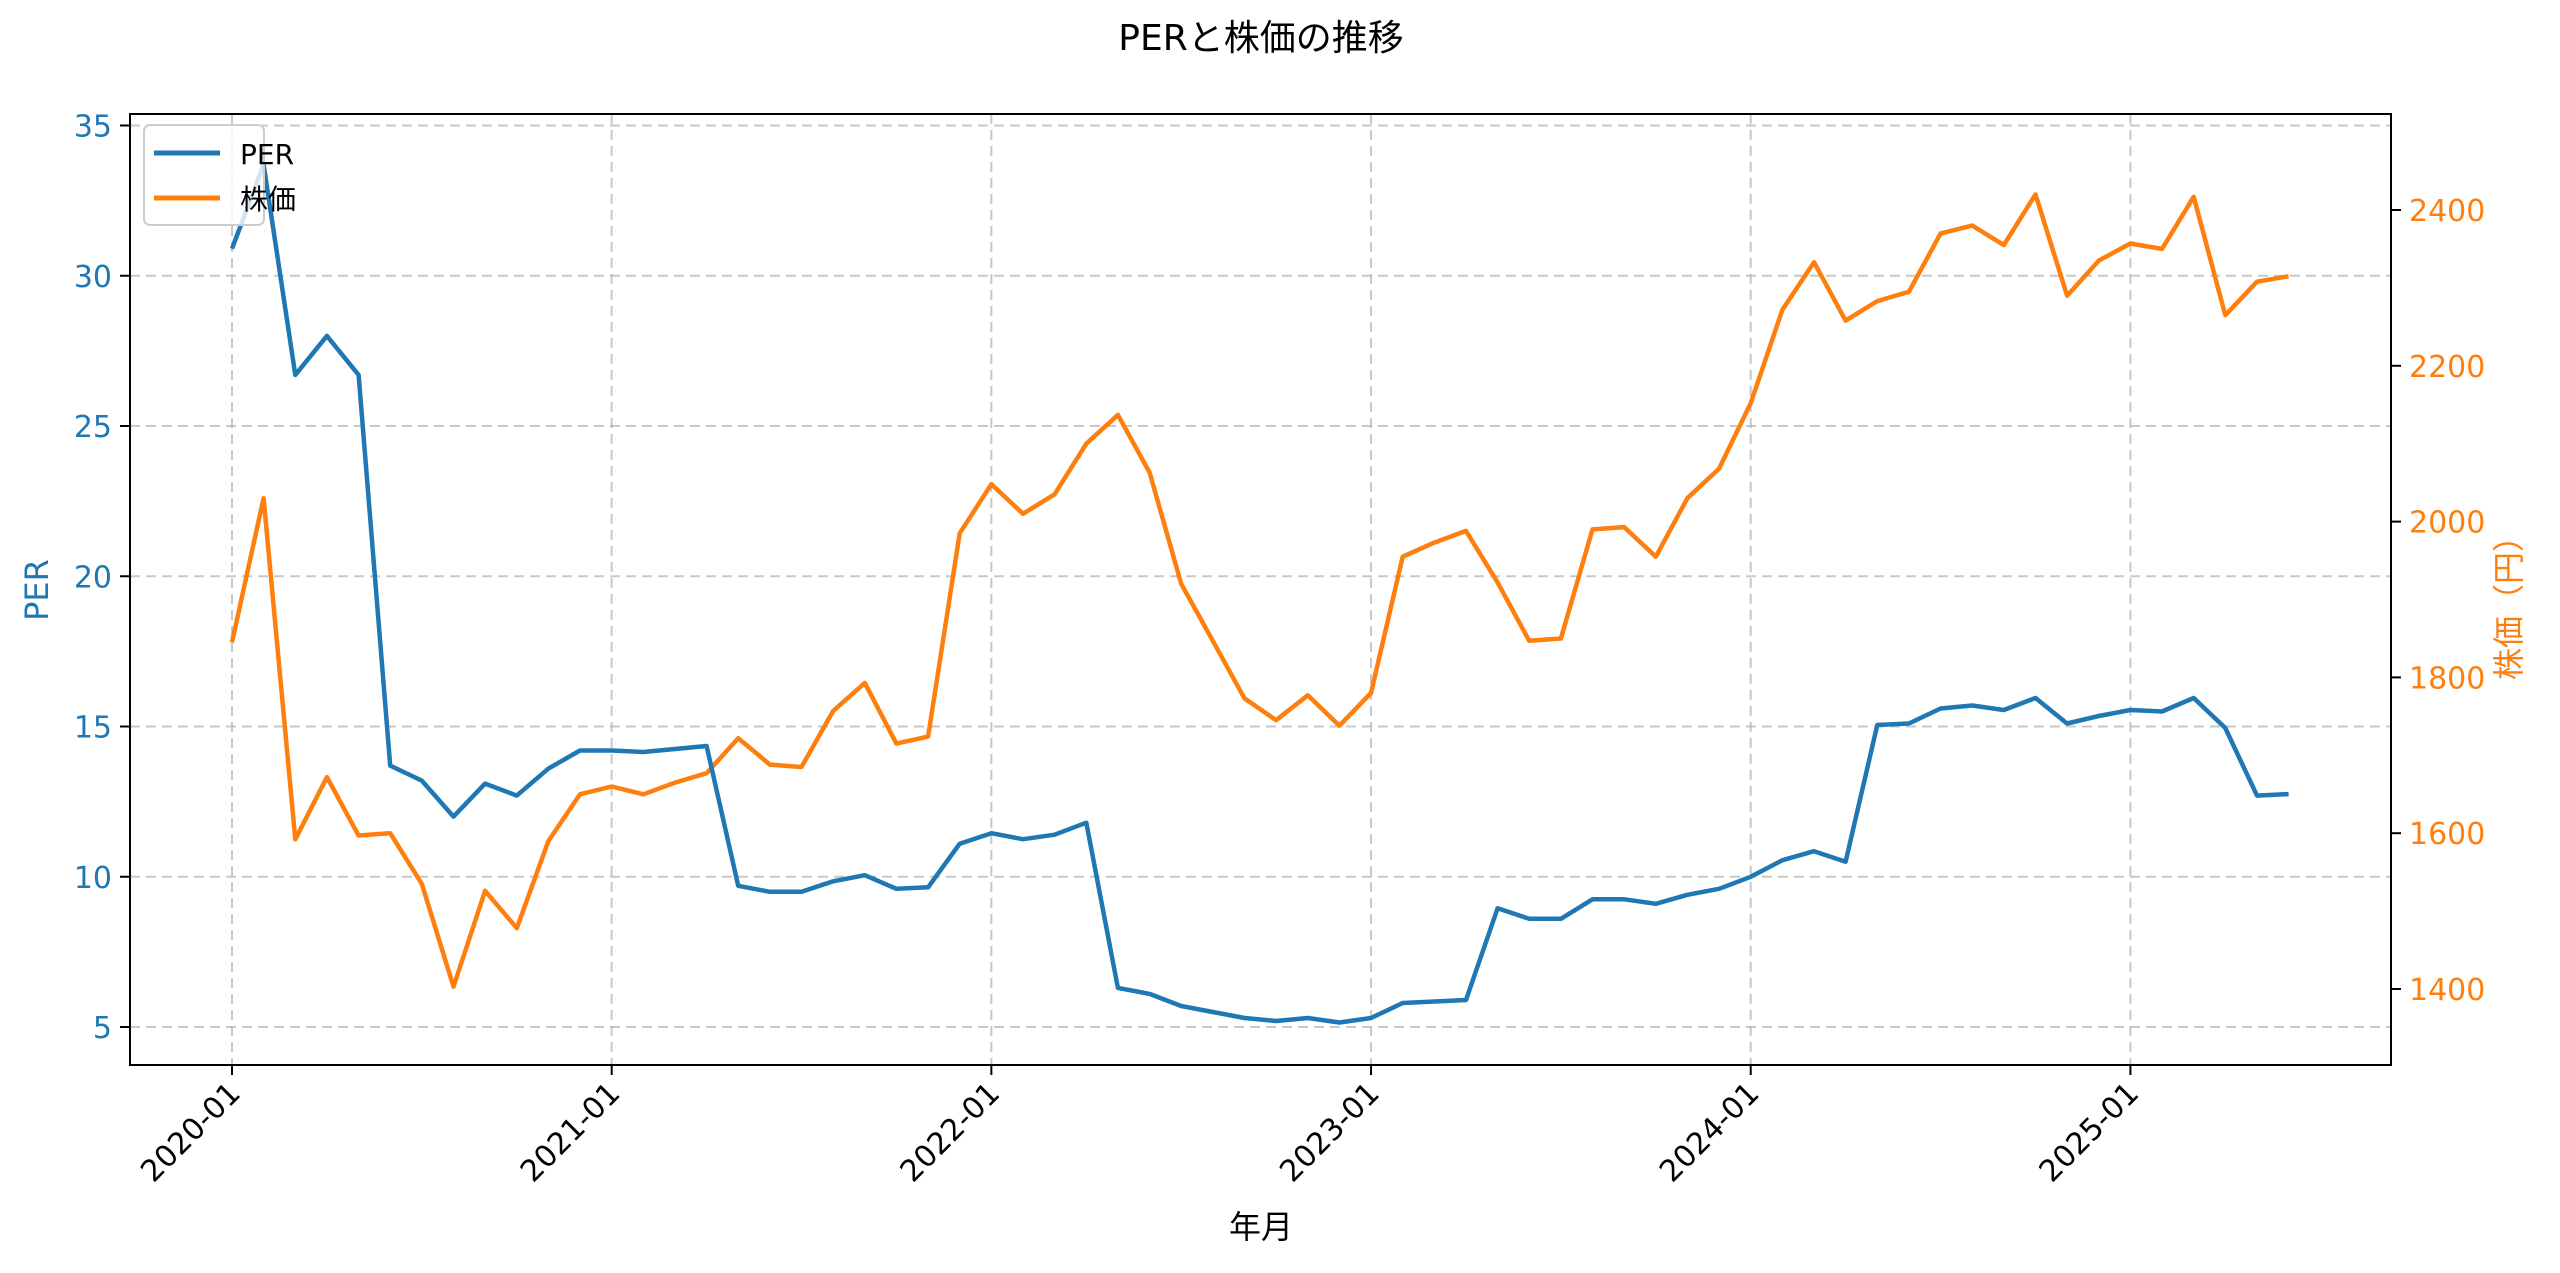 The width and height of the screenshot is (2560, 1273). What do you see at coordinates (93, 878) in the screenshot?
I see `left-tick-label: 10` at bounding box center [93, 878].